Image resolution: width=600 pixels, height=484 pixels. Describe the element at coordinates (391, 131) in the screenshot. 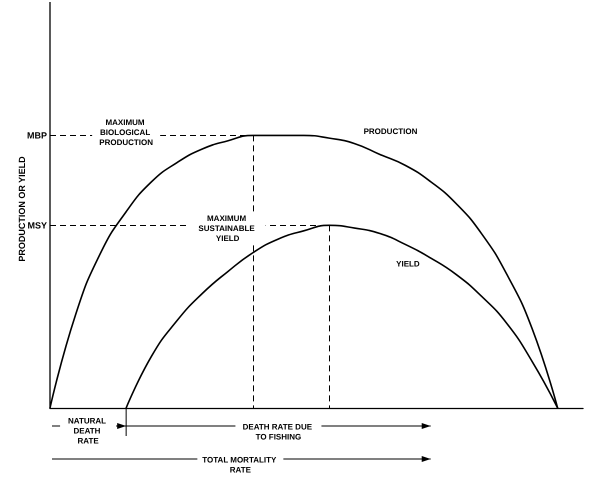

I see `series-label: PRODUCTION` at that location.